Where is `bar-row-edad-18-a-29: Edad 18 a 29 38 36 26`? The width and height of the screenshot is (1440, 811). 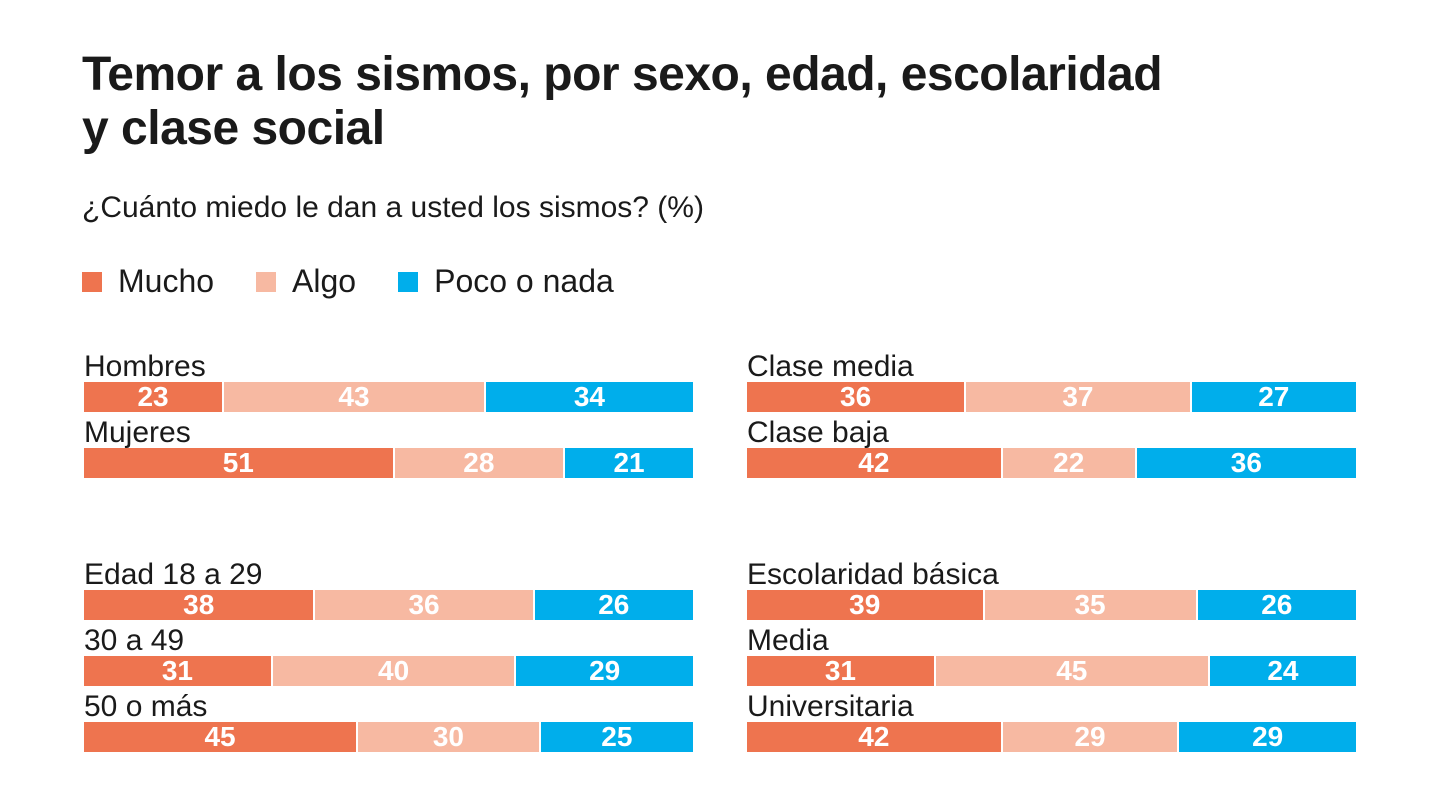
bar-row-edad-18-a-29: Edad 18 a 29 38 36 26 is located at coordinates (388, 591).